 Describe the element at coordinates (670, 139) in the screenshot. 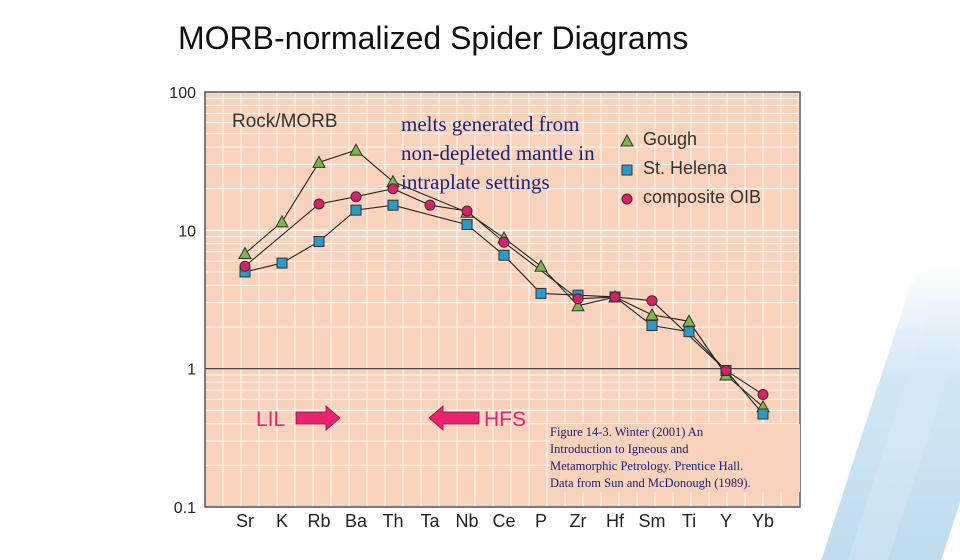

I see `legend-label: Gough` at that location.